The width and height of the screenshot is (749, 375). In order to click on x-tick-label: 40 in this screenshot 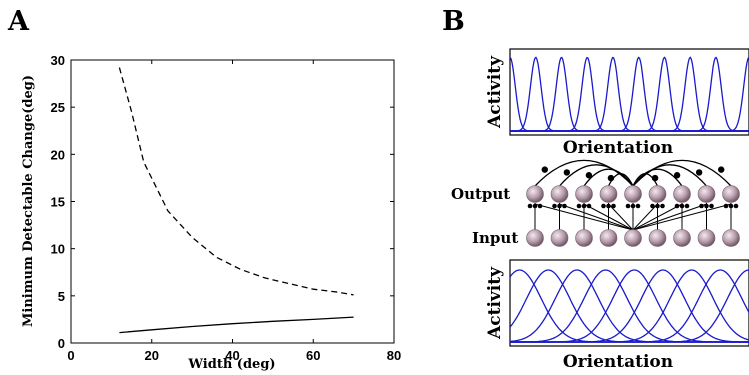, I will do `click(232, 355)`.